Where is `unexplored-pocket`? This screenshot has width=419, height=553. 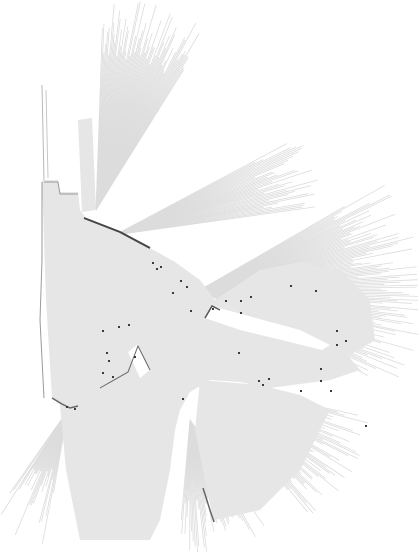
unexplored-pocket is located at coordinates (139, 361).